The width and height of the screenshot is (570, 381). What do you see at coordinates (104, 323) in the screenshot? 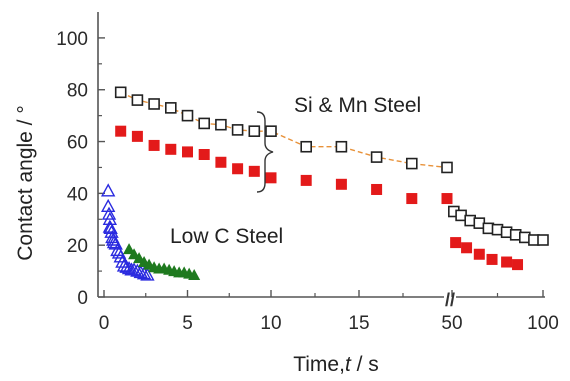
I see `xtick-label: 0` at bounding box center [104, 323].